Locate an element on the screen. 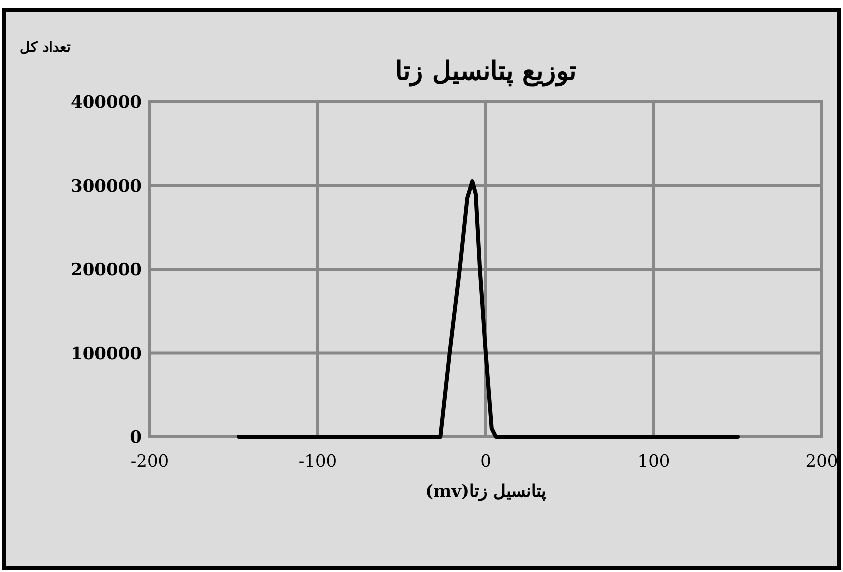 The image size is (843, 572). x-tick-label: -100 is located at coordinates (318, 462).